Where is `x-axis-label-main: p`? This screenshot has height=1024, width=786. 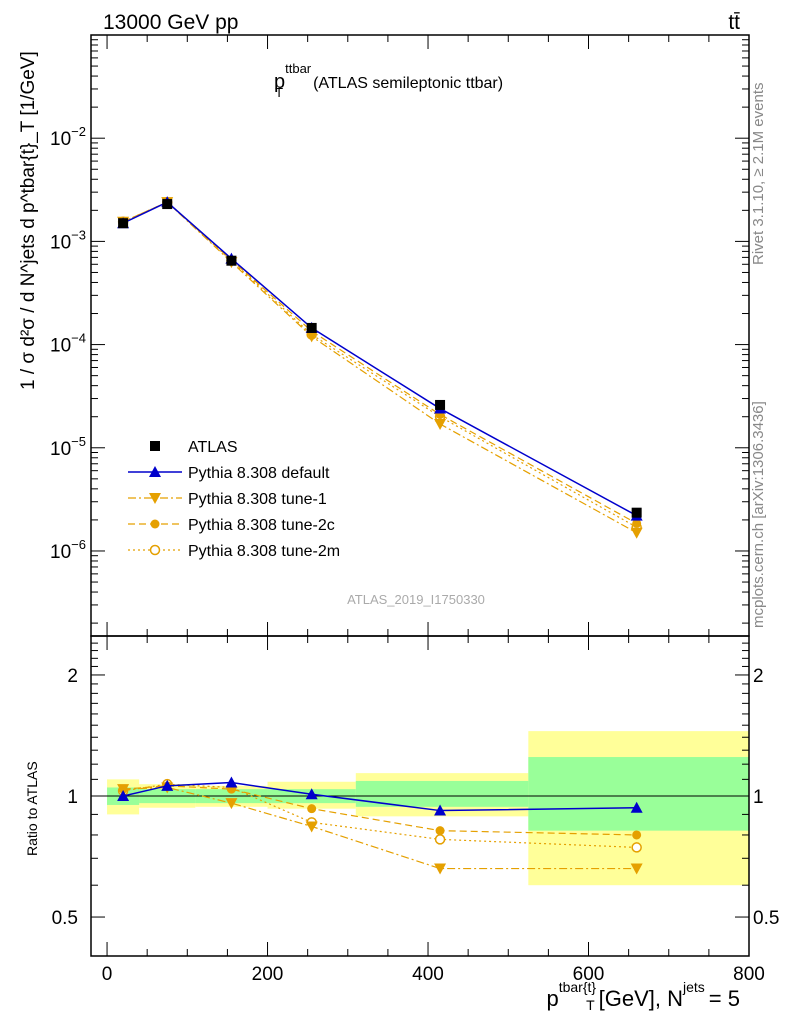
x-axis-label-main: p is located at coordinates (552, 998).